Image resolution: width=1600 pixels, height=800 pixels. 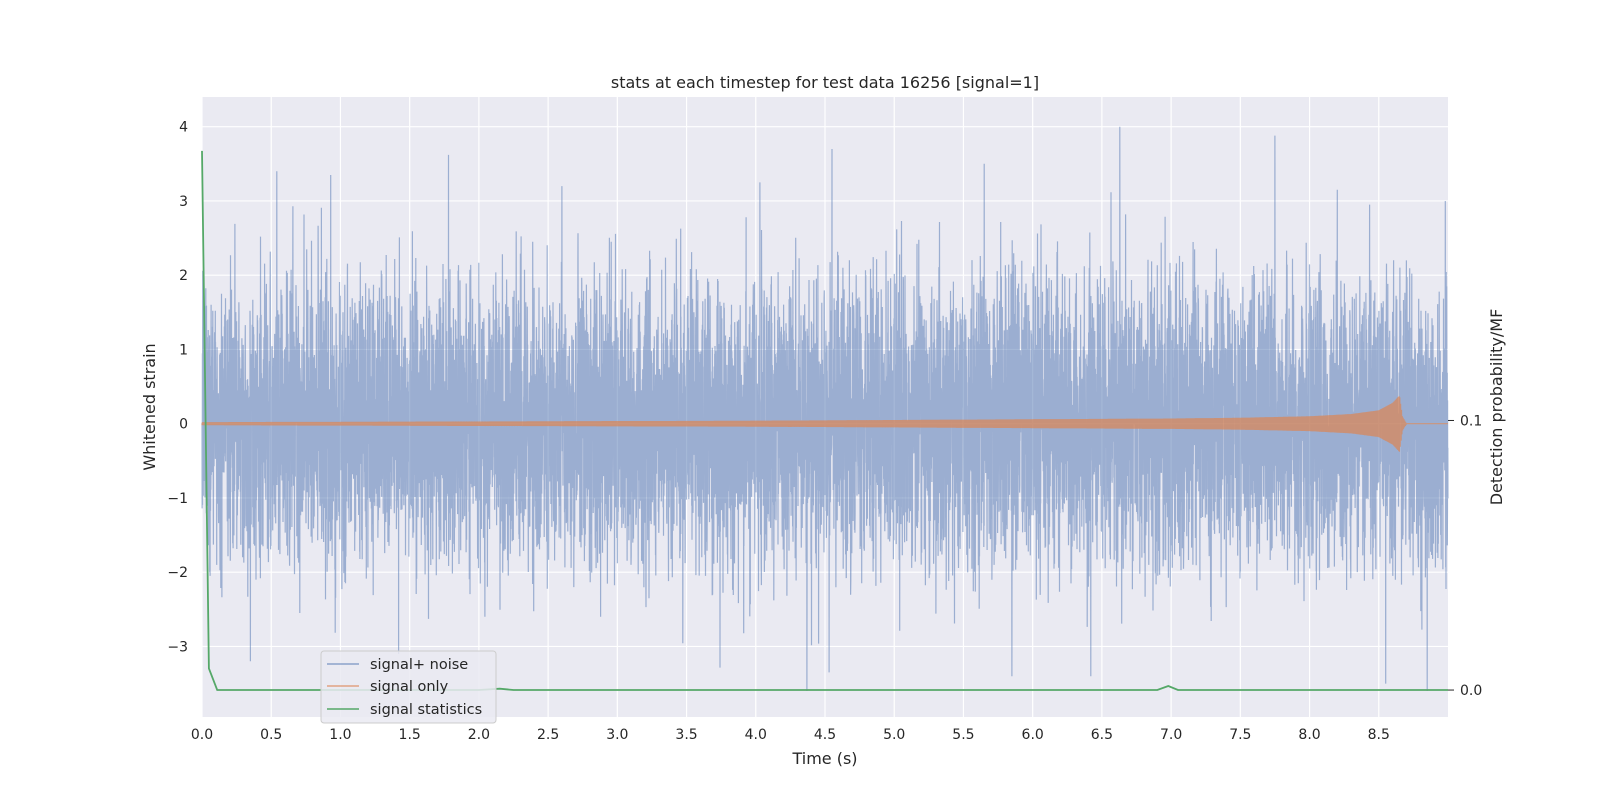 What do you see at coordinates (894, 735) in the screenshot?
I see `x-tick-label: 5.0` at bounding box center [894, 735].